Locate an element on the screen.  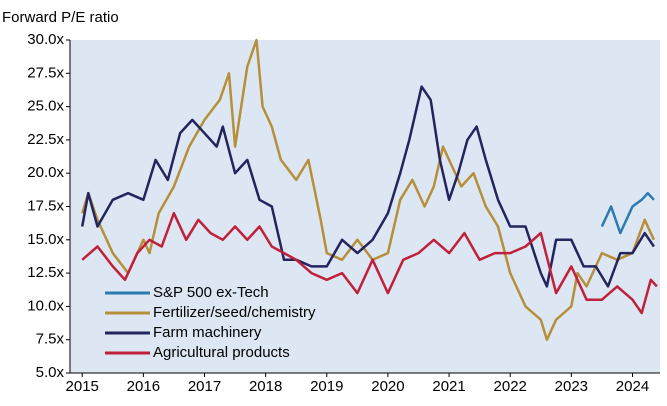
y-tick-label: 25.0x is located at coordinates (45, 106).